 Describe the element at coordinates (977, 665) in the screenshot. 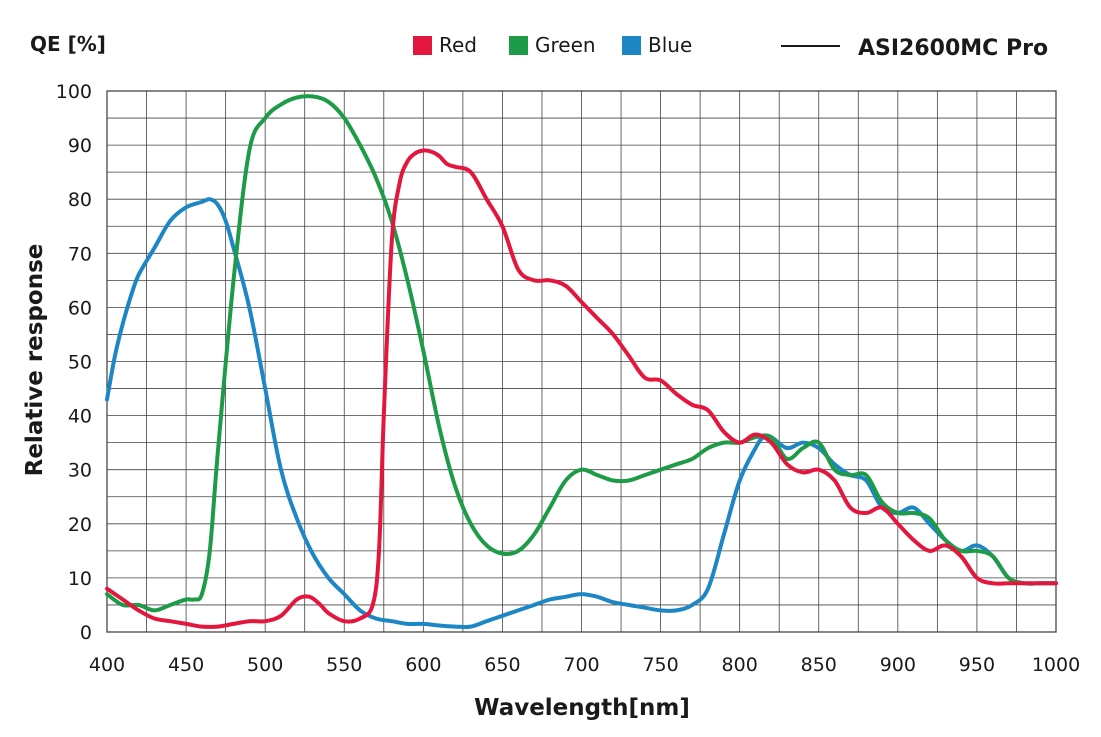

I see `x-tick-label: 950` at that location.